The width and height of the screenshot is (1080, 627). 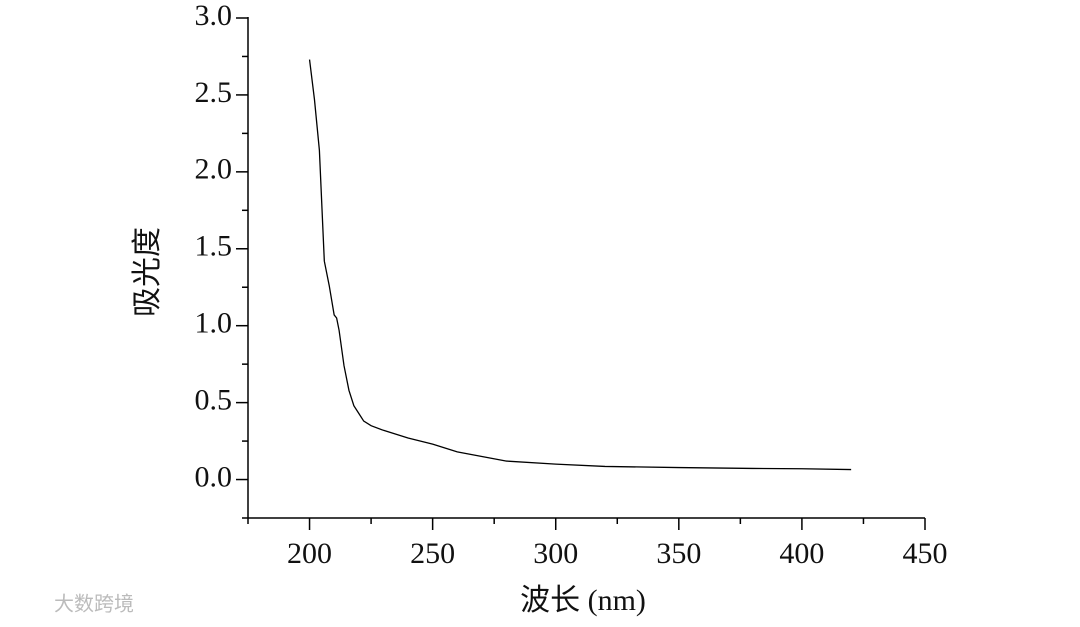 What do you see at coordinates (214, 476) in the screenshot?
I see `y-tick-label: 0.0` at bounding box center [214, 476].